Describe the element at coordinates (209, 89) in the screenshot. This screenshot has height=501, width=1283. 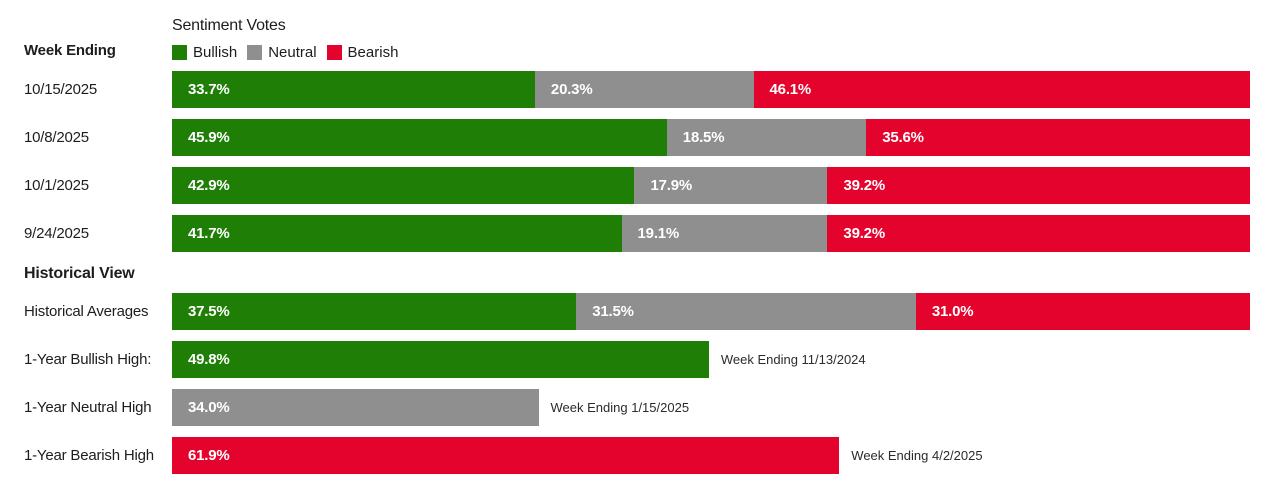
I see `bullish-percent-label: 33.7%` at that location.